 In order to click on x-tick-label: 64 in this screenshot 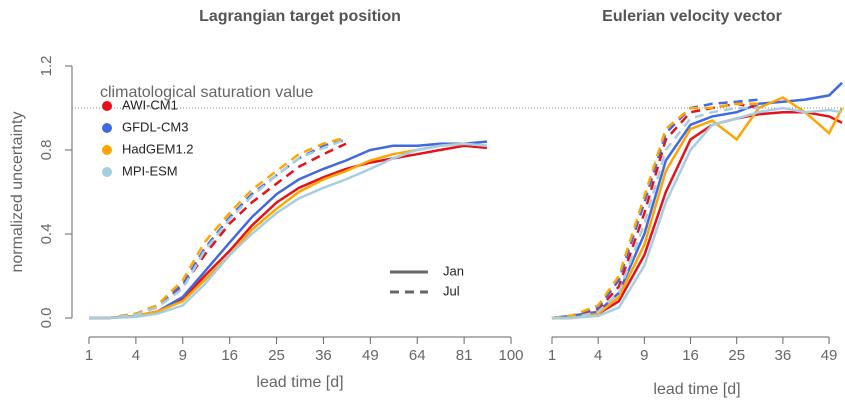, I will do `click(417, 355)`.